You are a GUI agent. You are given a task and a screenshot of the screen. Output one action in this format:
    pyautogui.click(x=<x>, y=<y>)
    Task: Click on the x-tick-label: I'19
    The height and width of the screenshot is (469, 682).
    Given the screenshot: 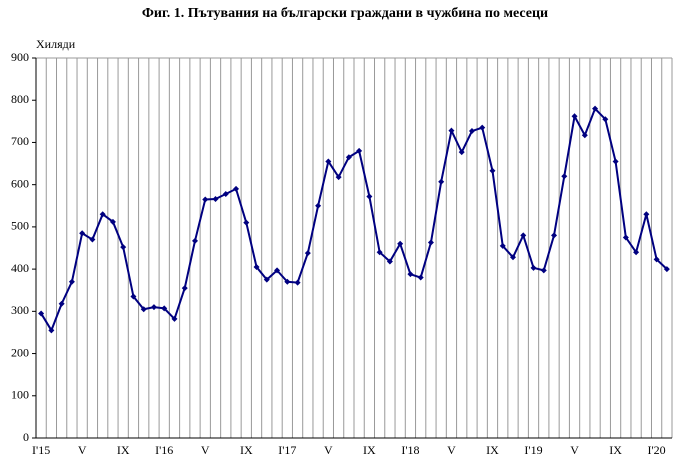 What is the action you would take?
    pyautogui.click(x=533, y=450)
    